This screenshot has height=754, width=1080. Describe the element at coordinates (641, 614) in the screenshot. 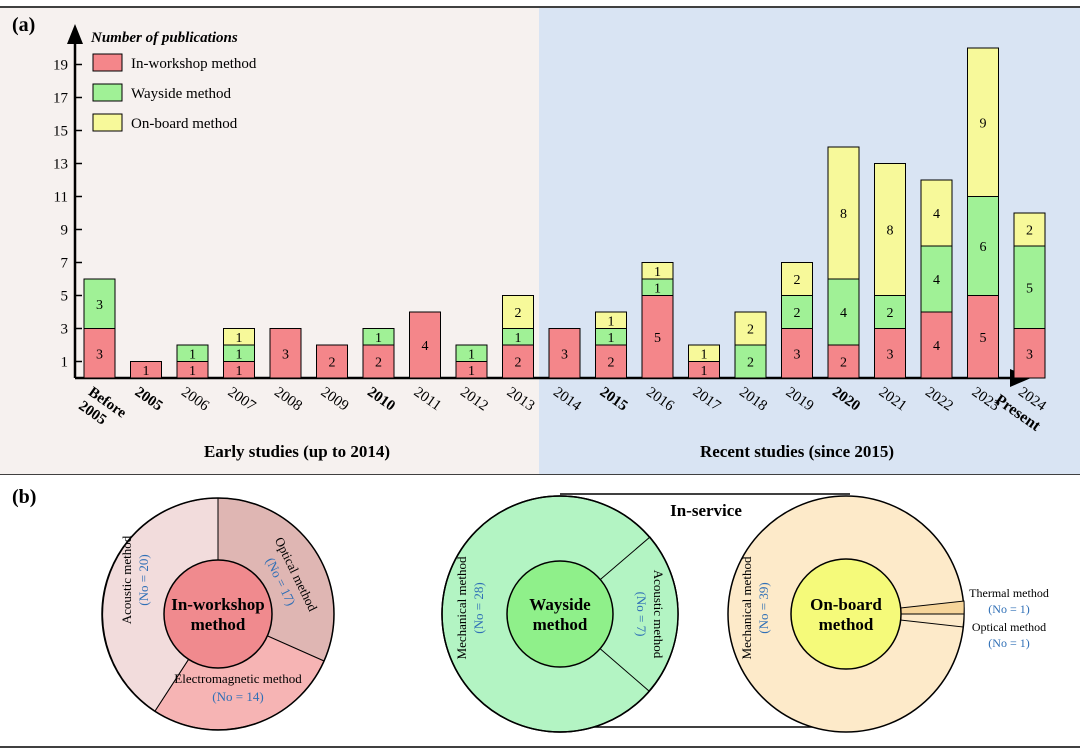

I see `wayside-acoustic-count: (No = 7)` at that location.